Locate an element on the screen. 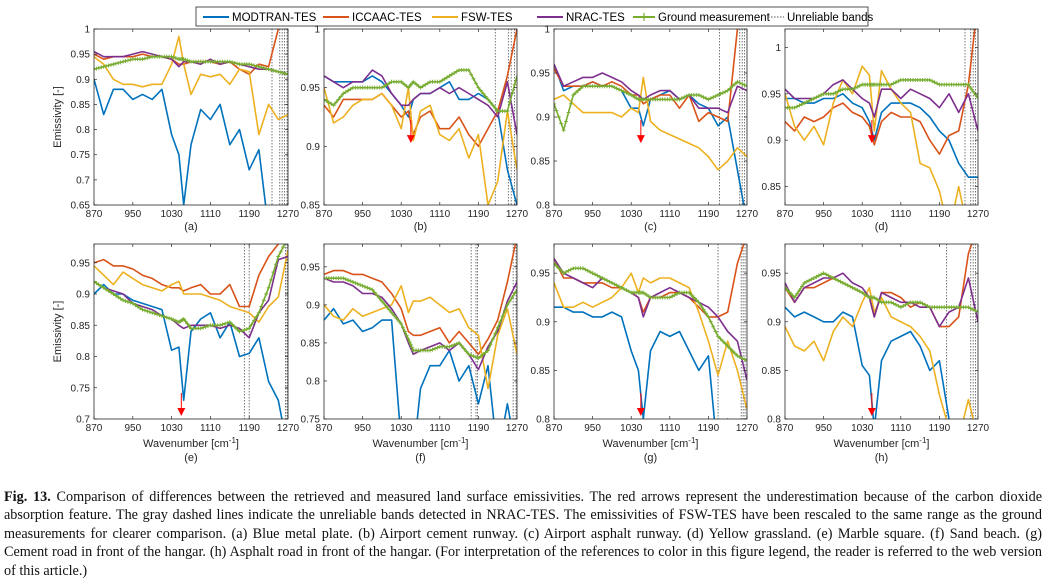 The image size is (1047, 586). unreliable-bands is located at coordinates (732, 331).